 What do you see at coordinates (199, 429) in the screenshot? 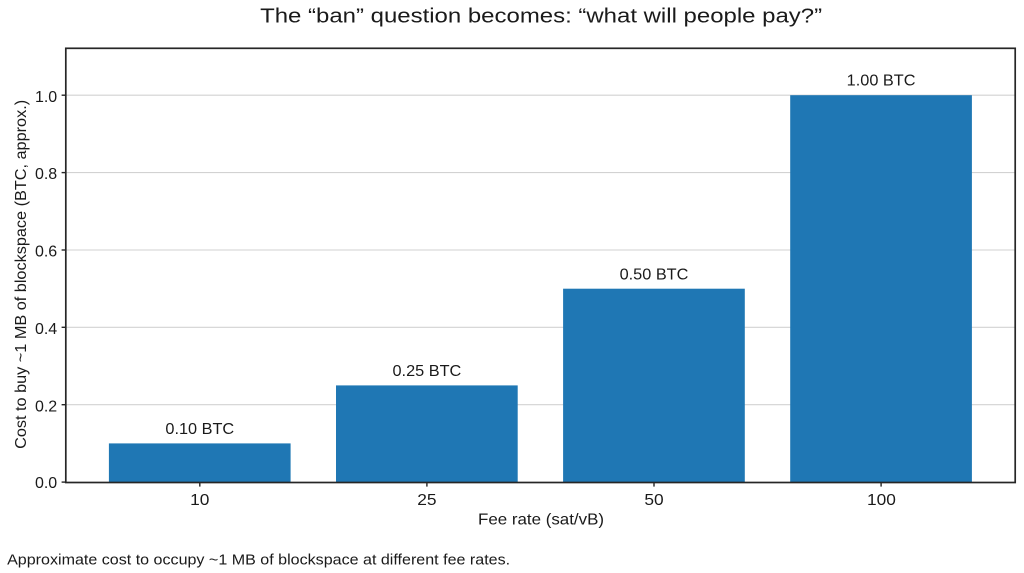
I see `svg-text: 0.10 BTC` at bounding box center [199, 429].